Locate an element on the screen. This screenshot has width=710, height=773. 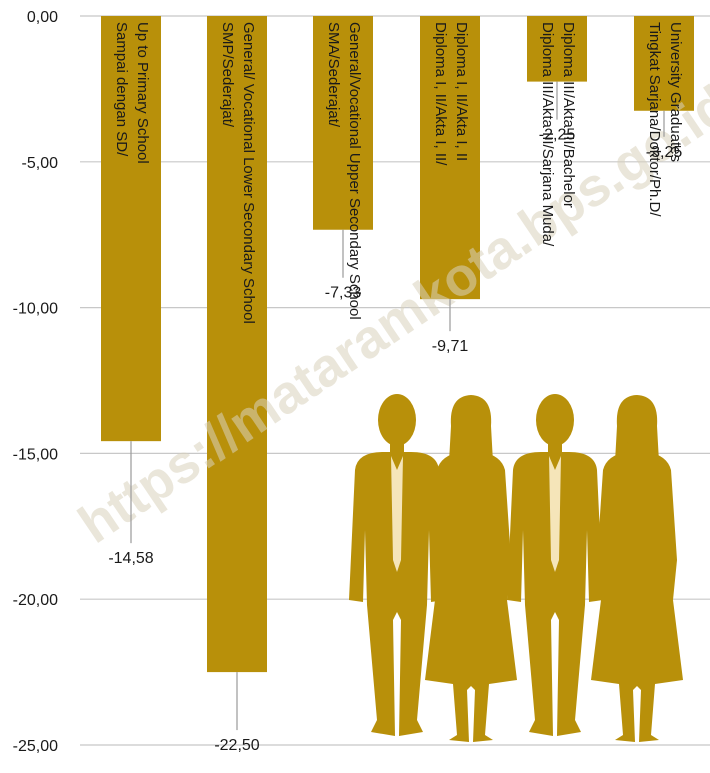
data-label: -22,50 is located at coordinates (236, 745).